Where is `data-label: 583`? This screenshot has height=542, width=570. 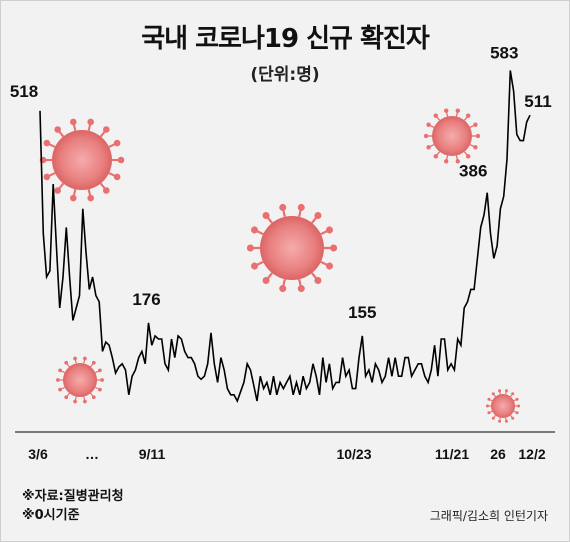 data-label: 583 is located at coordinates (504, 53).